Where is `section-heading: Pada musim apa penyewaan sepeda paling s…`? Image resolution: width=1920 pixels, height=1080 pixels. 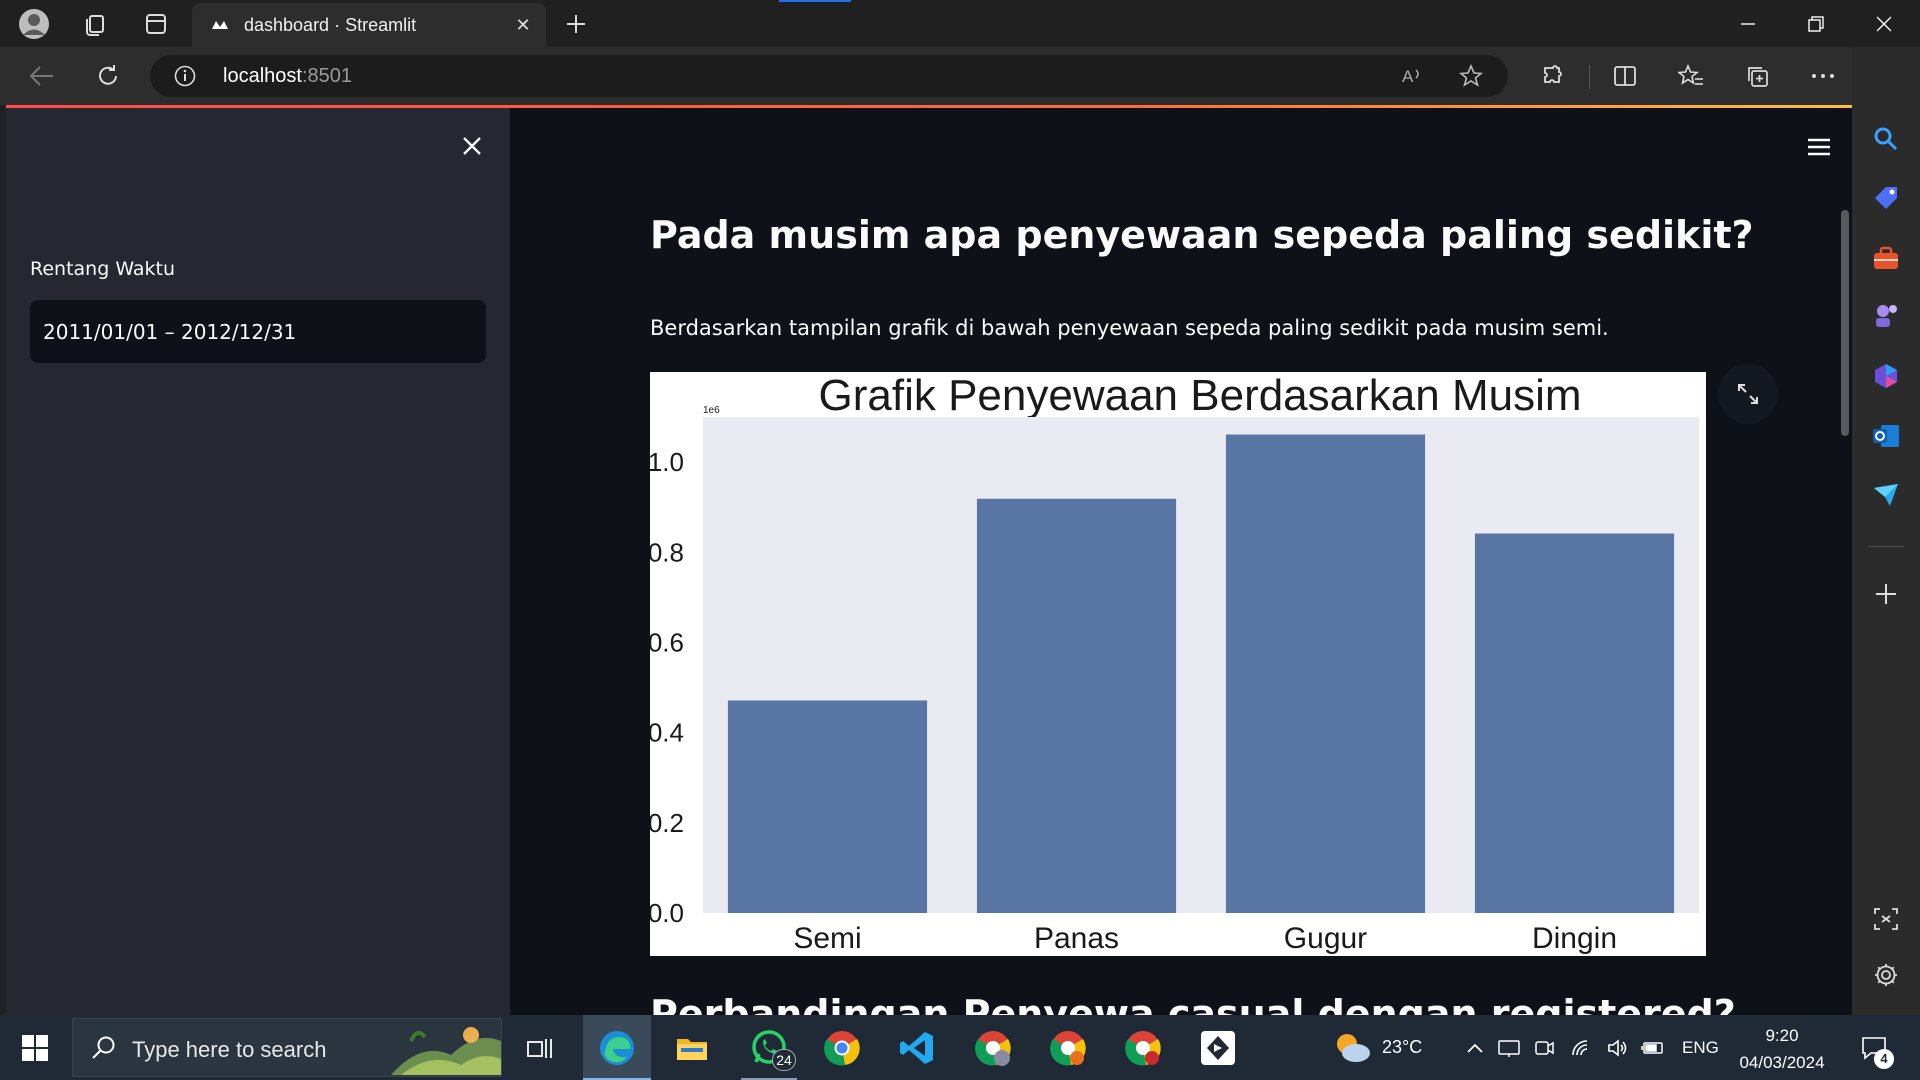
section-heading: Pada musim apa penyewaan sepeda paling s… is located at coordinates (1202, 235).